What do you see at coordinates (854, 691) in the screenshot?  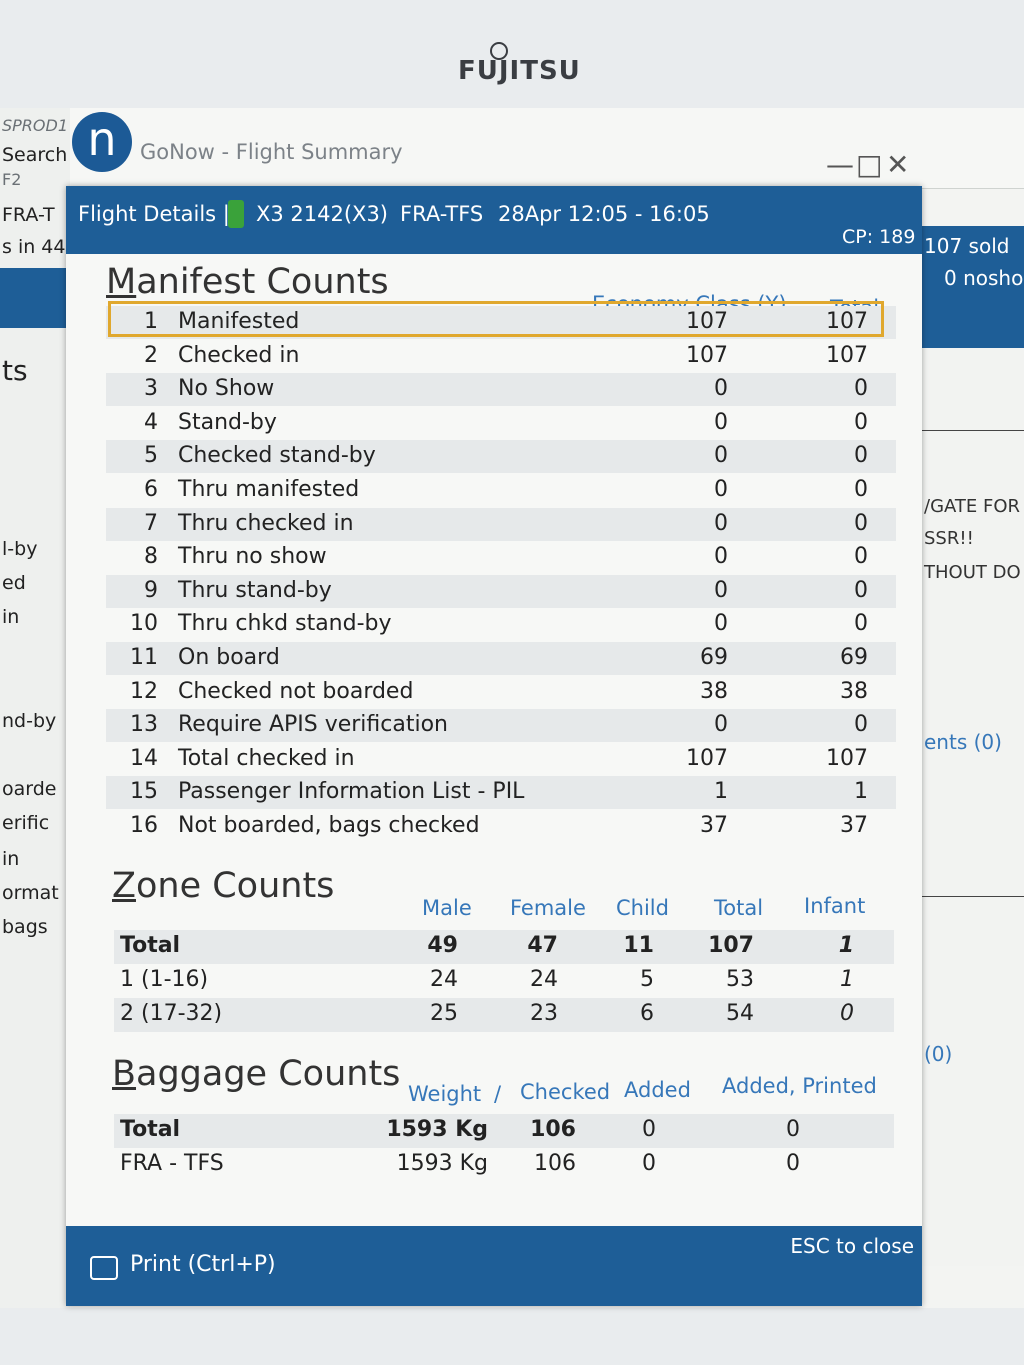 I see `total-value: 38` at bounding box center [854, 691].